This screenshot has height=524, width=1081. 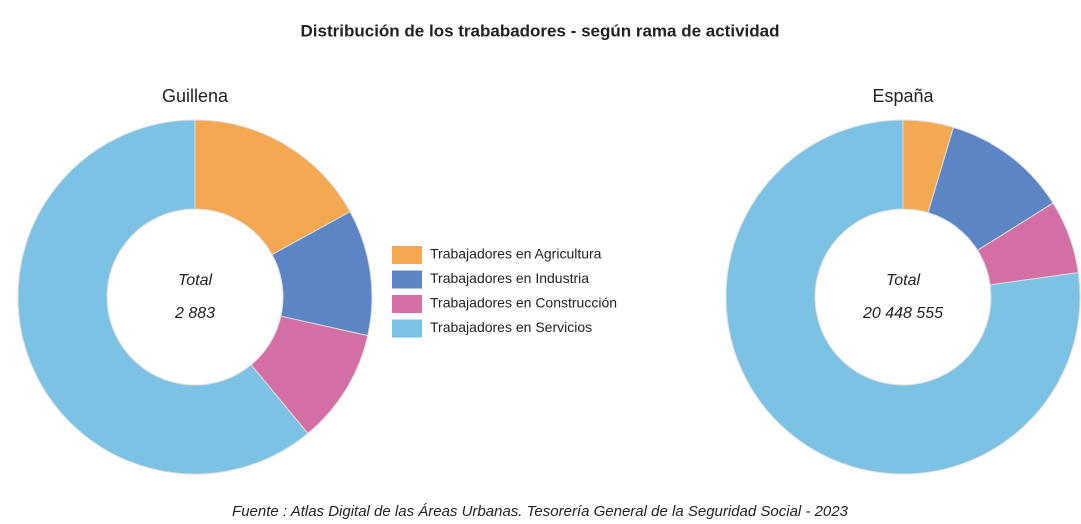 What do you see at coordinates (511, 327) in the screenshot?
I see `legend-label: Trabajadores en Servicios` at bounding box center [511, 327].